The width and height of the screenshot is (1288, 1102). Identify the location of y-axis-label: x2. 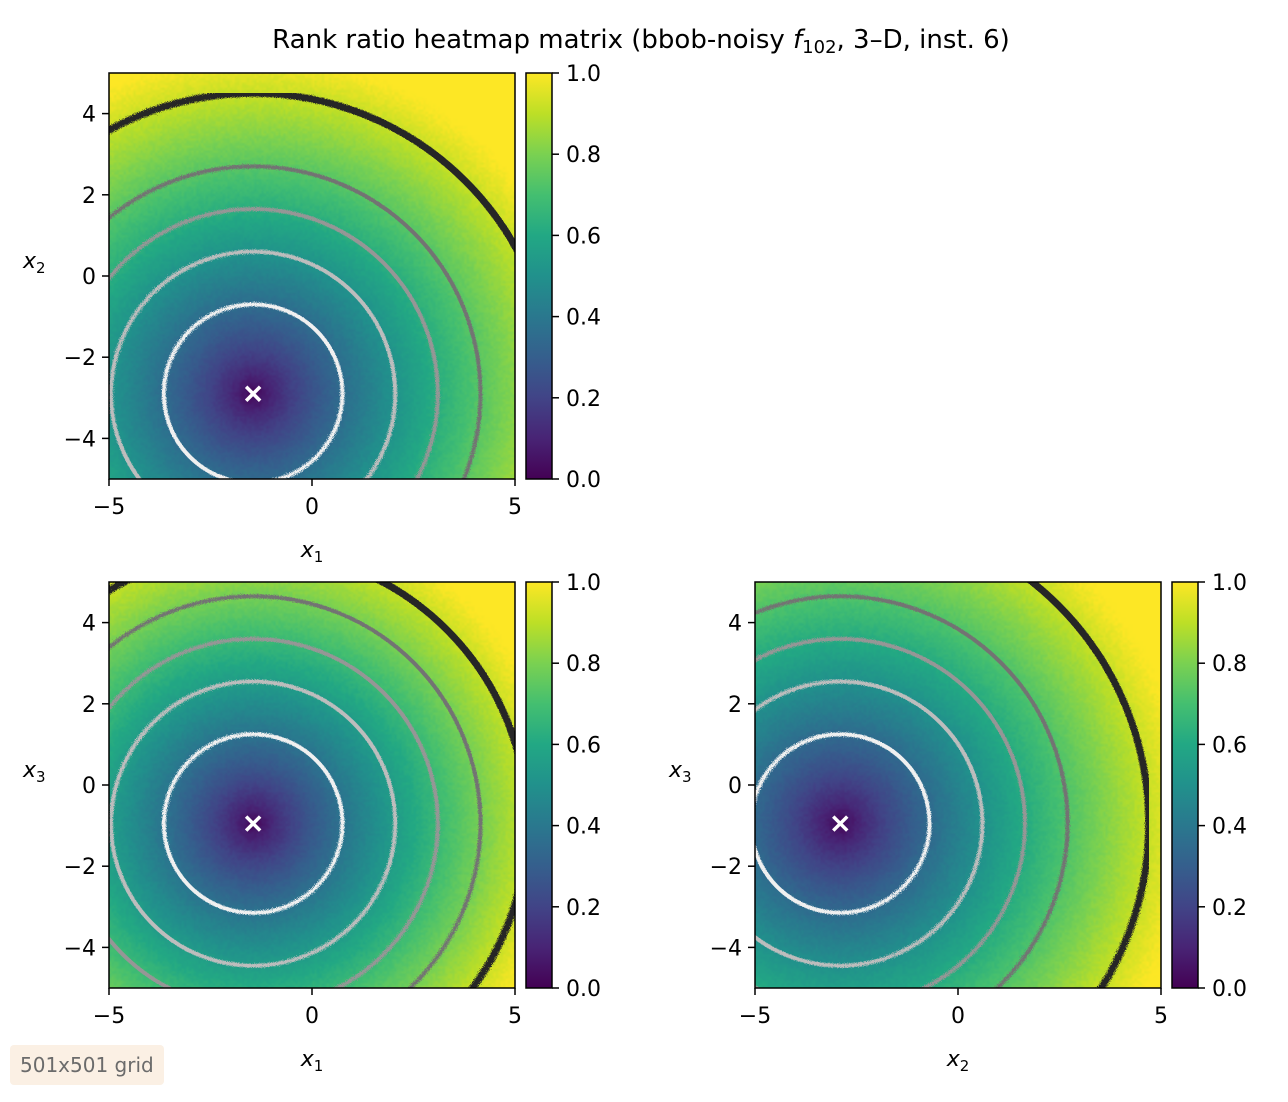
(34, 263).